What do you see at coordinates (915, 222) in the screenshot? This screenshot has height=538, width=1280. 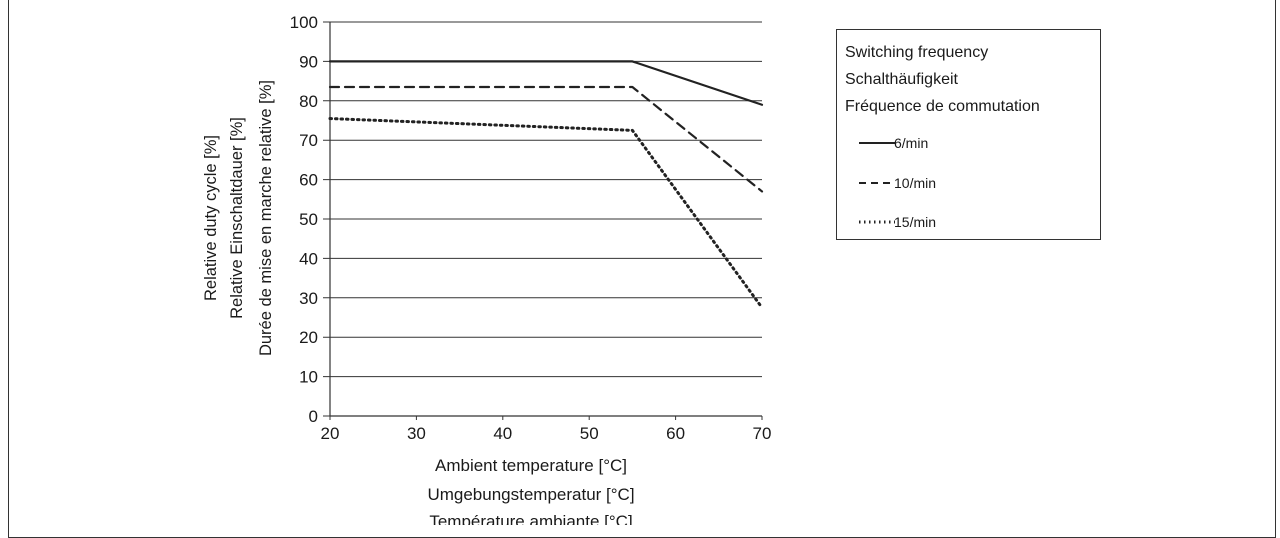 I see `legend-label-15-per-min: 15/min` at bounding box center [915, 222].